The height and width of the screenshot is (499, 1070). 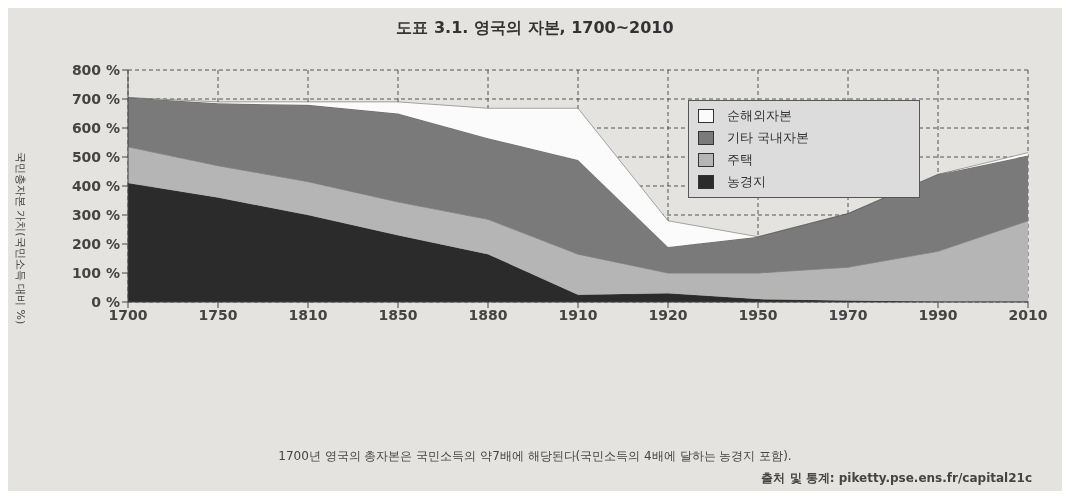 What do you see at coordinates (95, 185) in the screenshot?
I see `y-tick-label: 400 %` at bounding box center [95, 185].